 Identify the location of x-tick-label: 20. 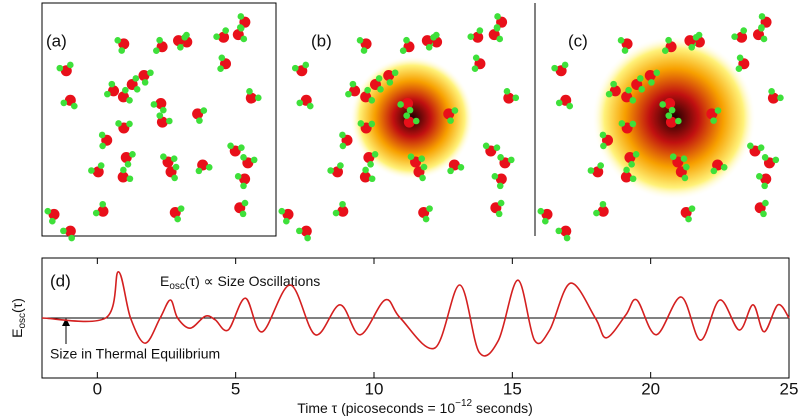
(650, 388).